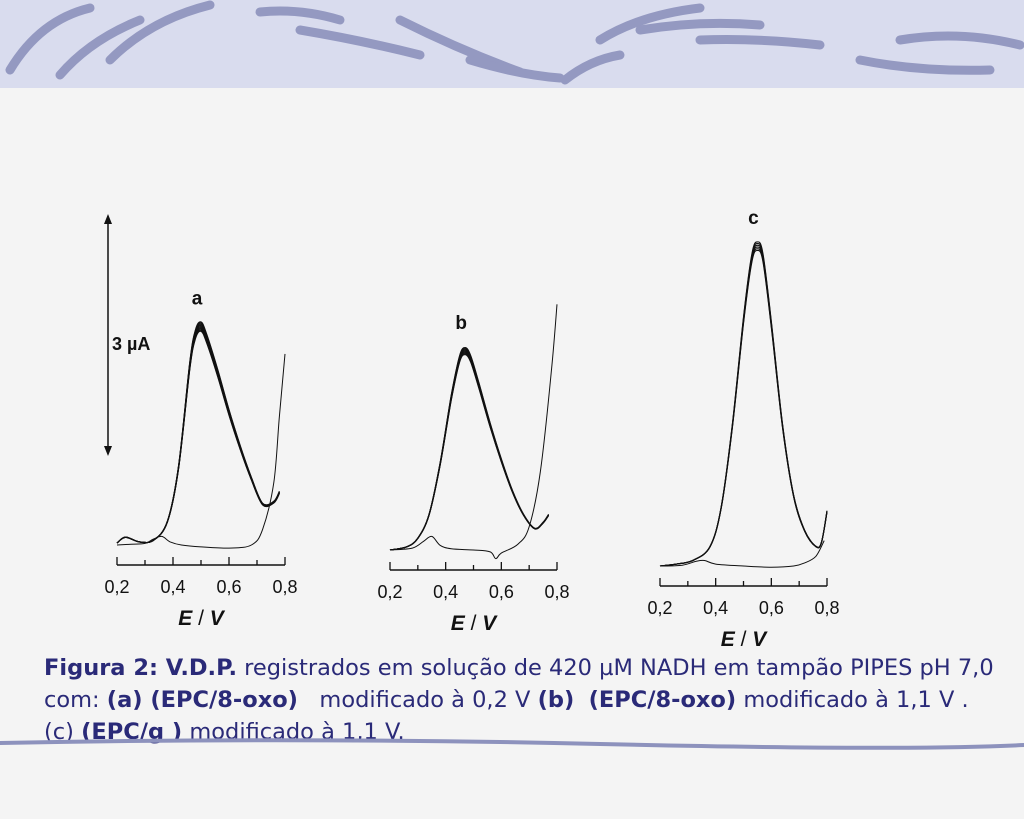  What do you see at coordinates (417, 700) in the screenshot?
I see `caption-text-2: modificado à 0,2 V` at bounding box center [417, 700].